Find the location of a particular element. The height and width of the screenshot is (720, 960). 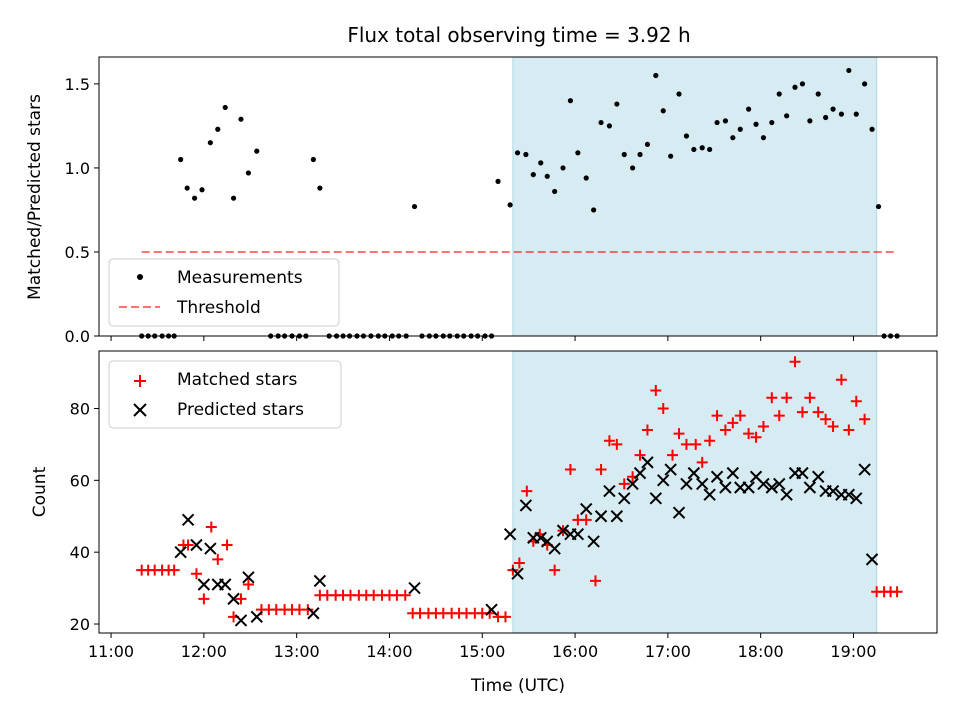

ratio-legend: Measurements Threshold is located at coordinates (224, 292).